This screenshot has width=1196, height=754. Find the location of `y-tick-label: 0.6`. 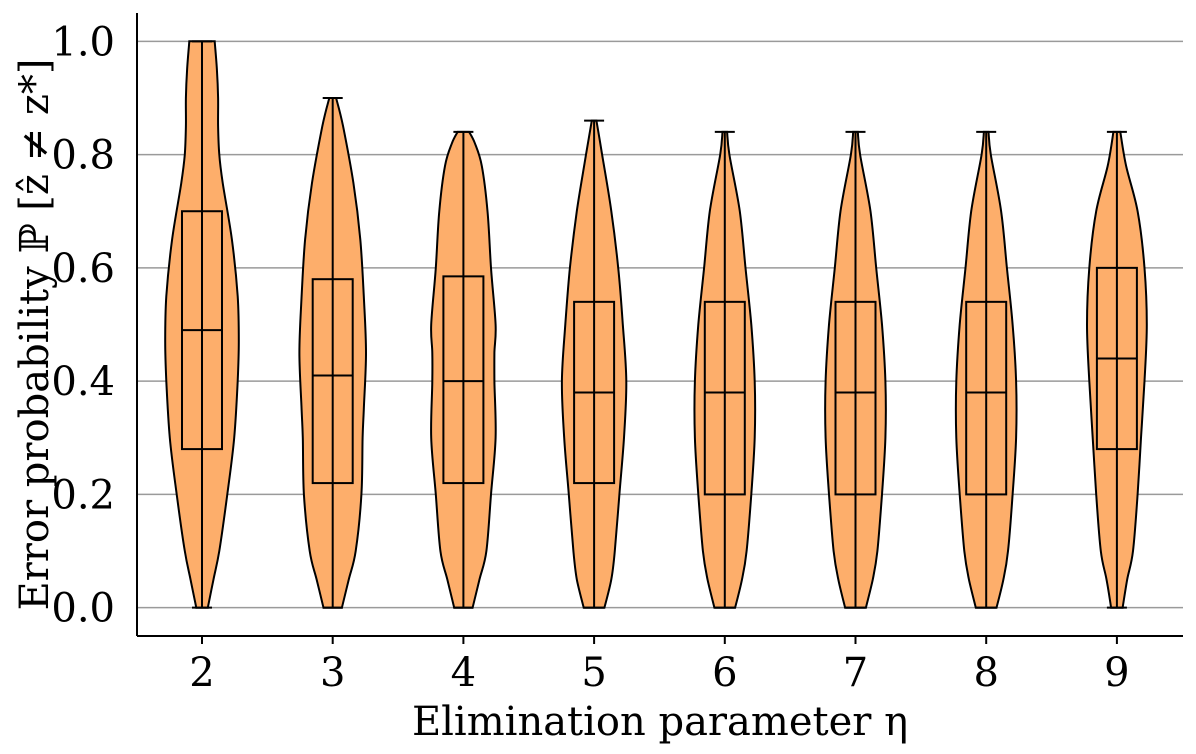

y-tick-label: 0.6 is located at coordinates (83, 269).